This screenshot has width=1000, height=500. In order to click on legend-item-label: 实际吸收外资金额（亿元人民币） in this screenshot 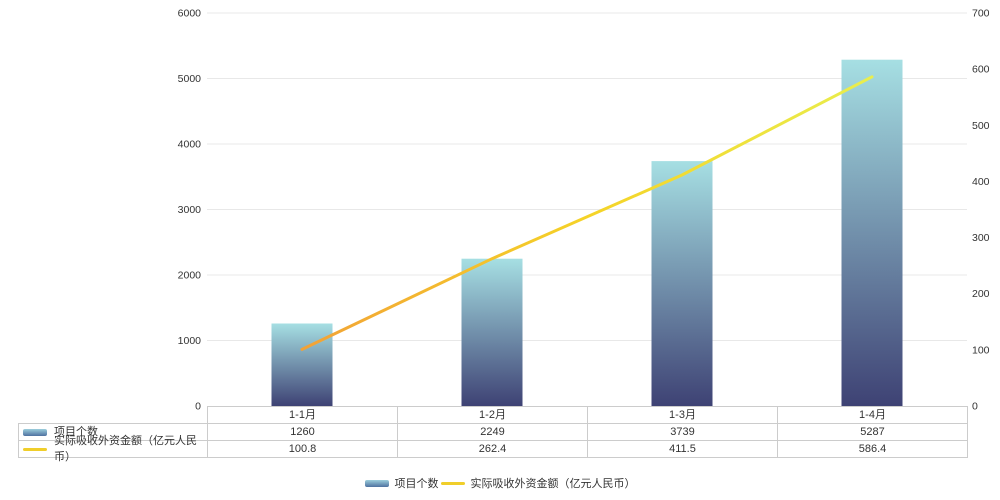, I will do `click(553, 484)`.